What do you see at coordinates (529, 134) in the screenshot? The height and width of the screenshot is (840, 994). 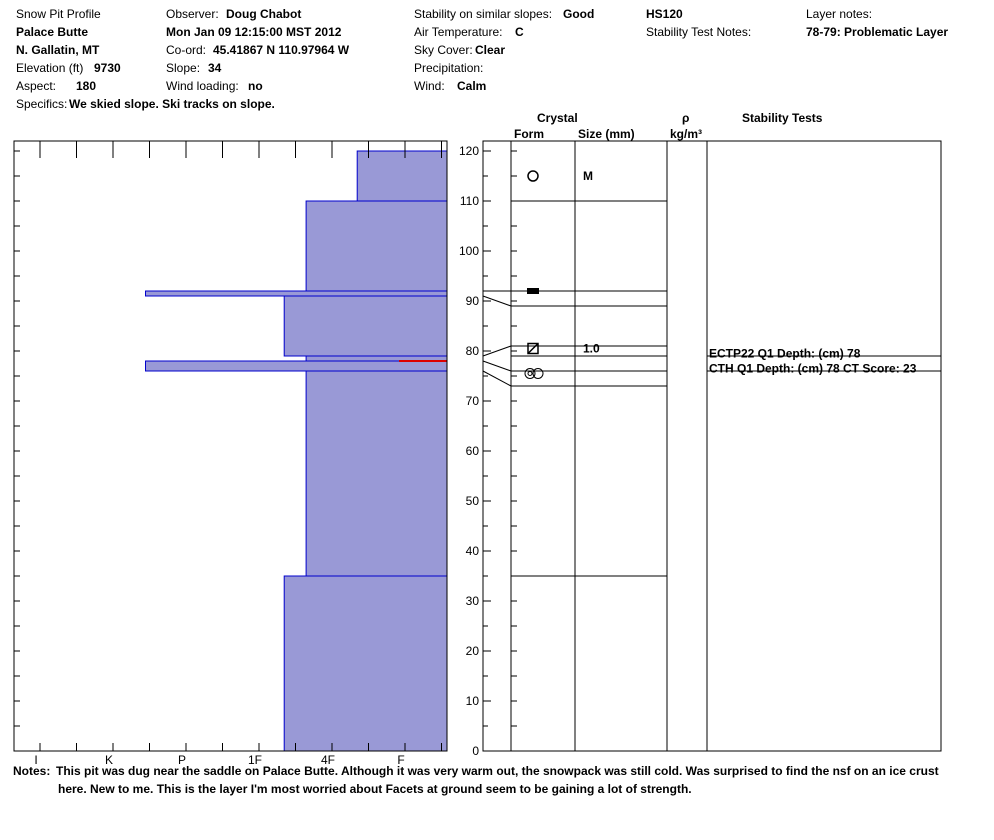 I see `form-header: Form` at bounding box center [529, 134].